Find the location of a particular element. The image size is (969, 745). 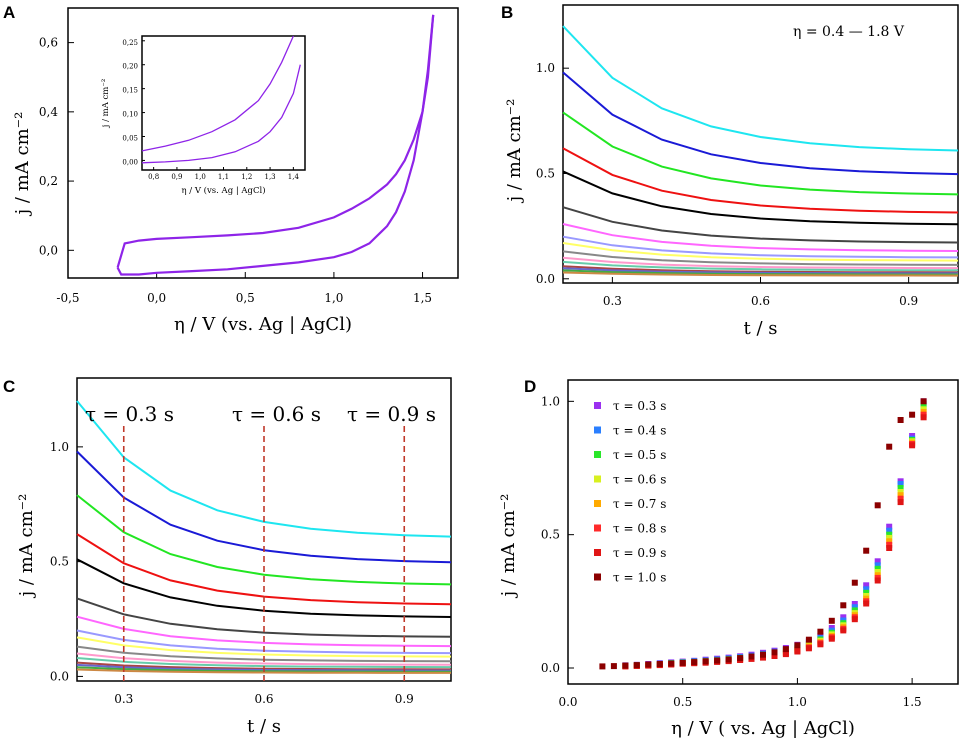

panel-d-ytick-label: 1.0 is located at coordinates (550, 401).